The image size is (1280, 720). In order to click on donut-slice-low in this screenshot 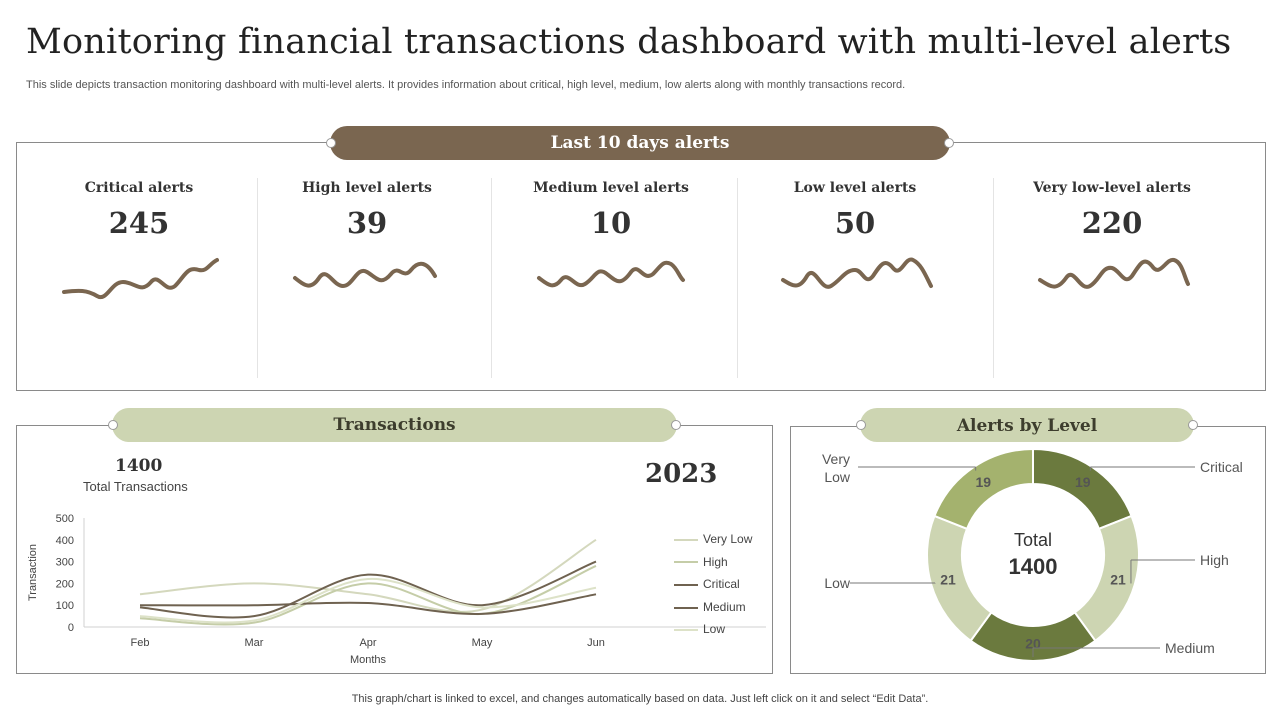, I will do `click(959, 578)`.